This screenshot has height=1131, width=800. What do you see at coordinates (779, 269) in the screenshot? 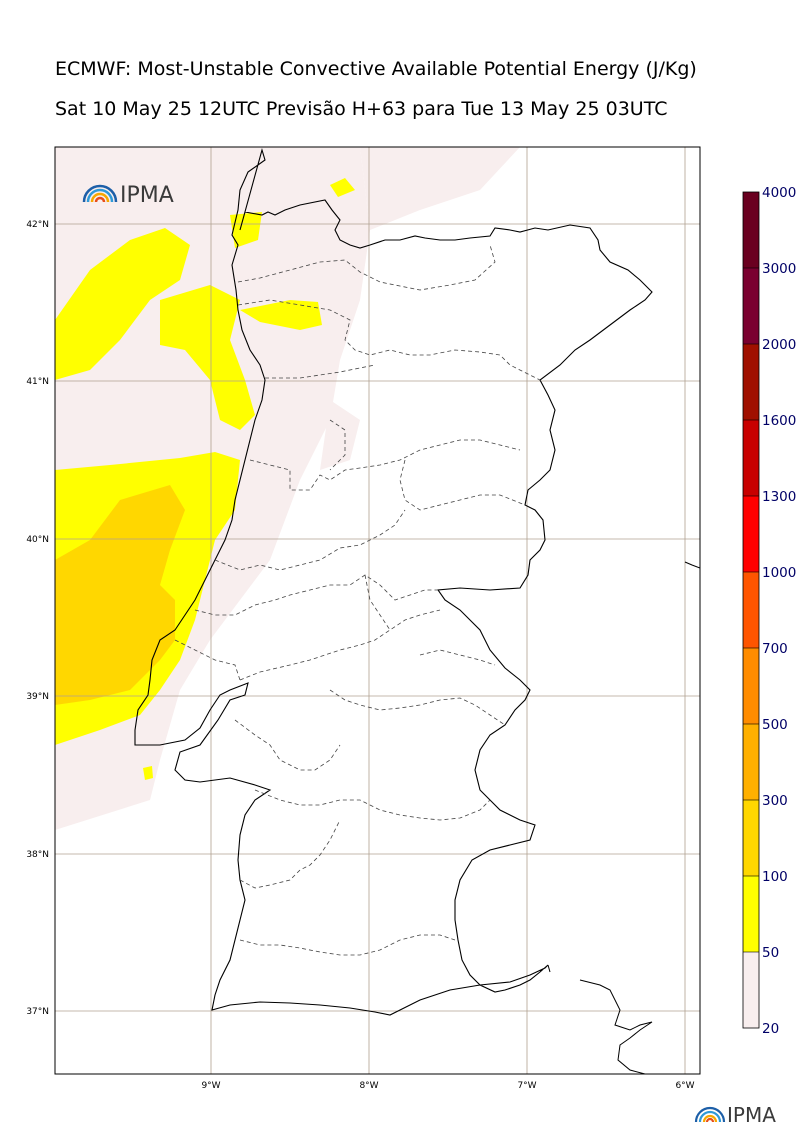
I see `colorbar-label: 3000` at bounding box center [779, 269].